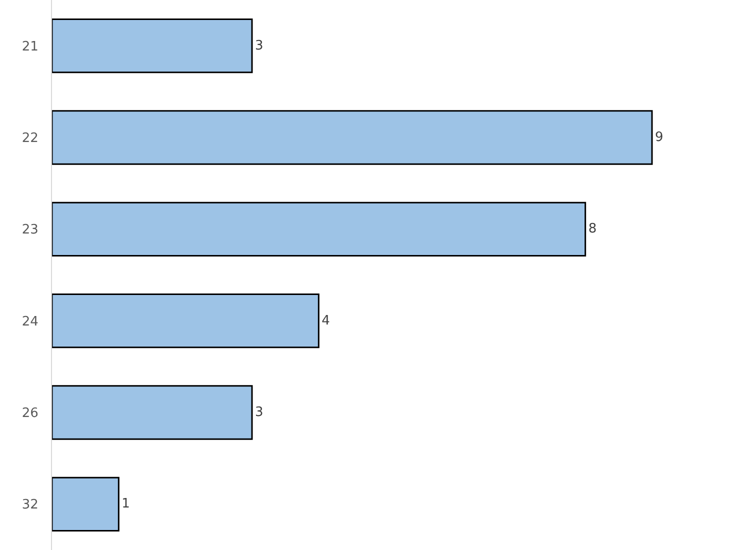 Image resolution: width=752 pixels, height=550 pixels. I want to click on data-label: 8, so click(592, 229).